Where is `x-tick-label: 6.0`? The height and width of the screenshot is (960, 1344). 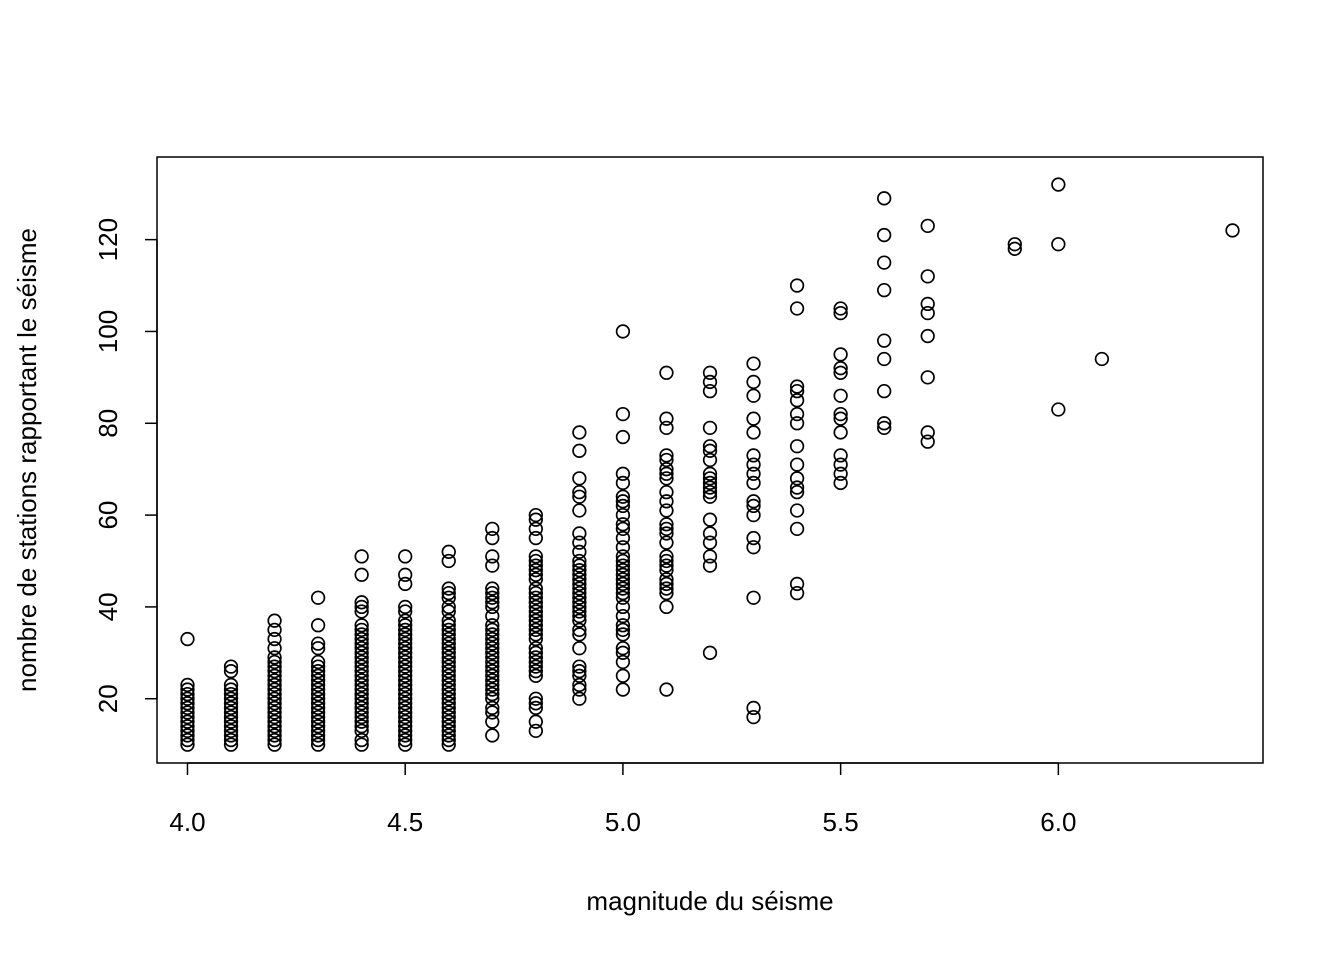 x-tick-label: 6.0 is located at coordinates (1058, 822).